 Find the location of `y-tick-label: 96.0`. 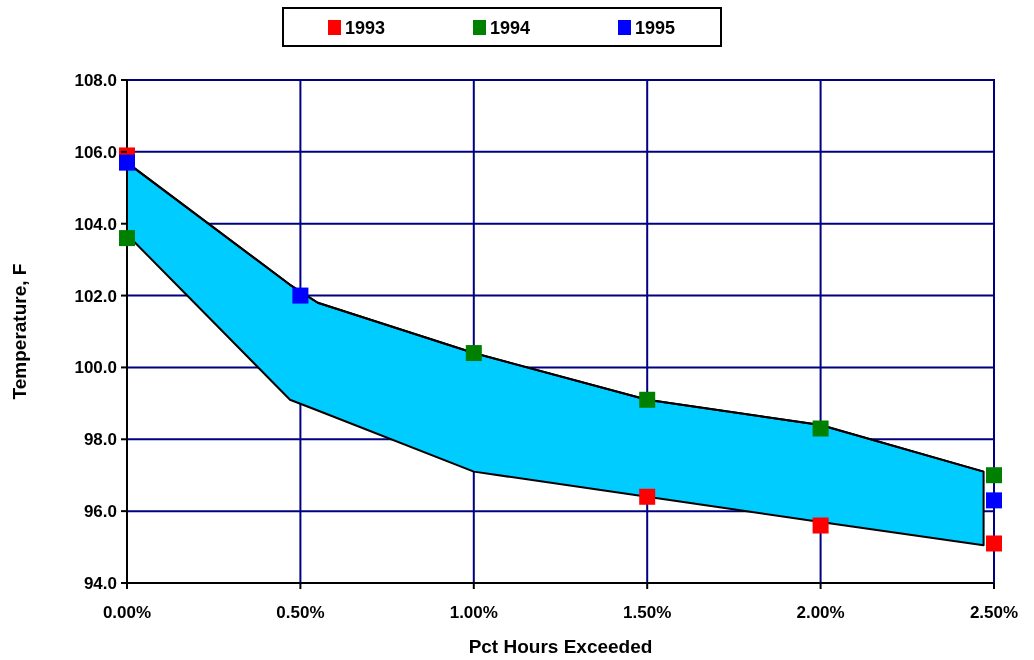

y-tick-label: 96.0 is located at coordinates (100, 512).